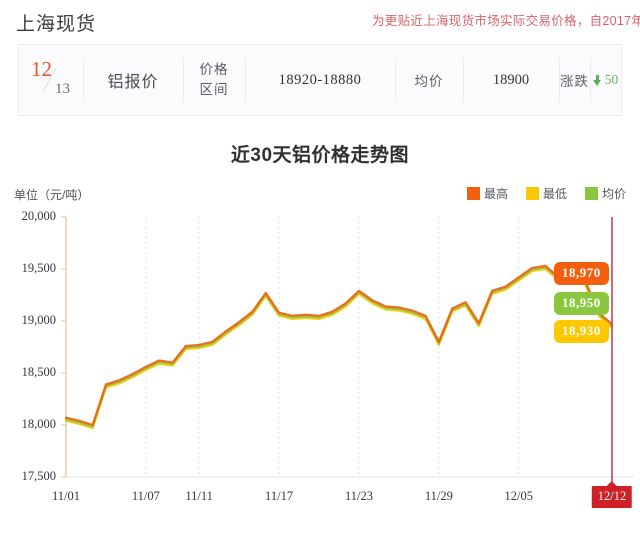 The width and height of the screenshot is (640, 560). What do you see at coordinates (320, 155) in the screenshot?
I see `chart-title: 近30天铝价格走势图` at bounding box center [320, 155].